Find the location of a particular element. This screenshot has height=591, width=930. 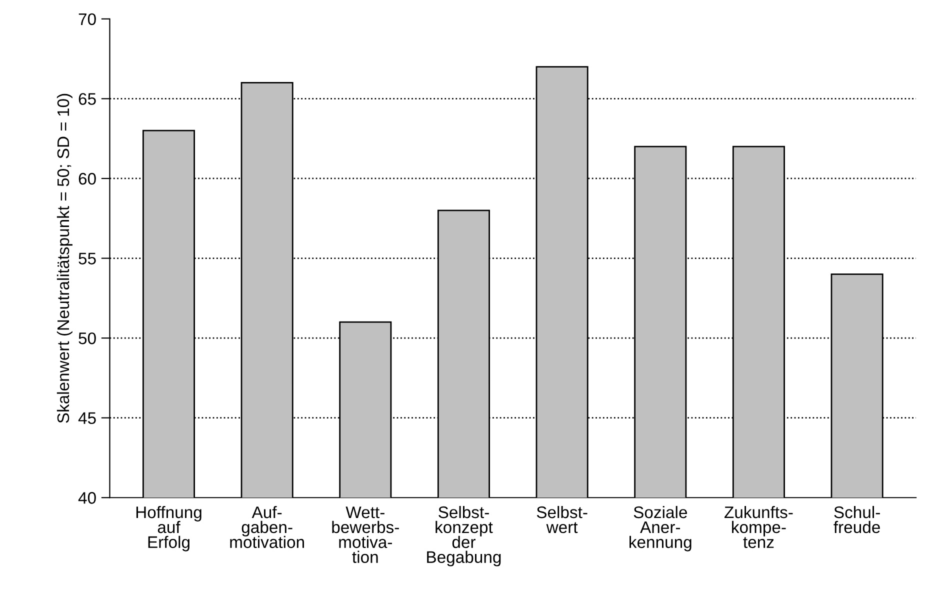

y-axis-title: Skalenwert (Neutralitätspunkt = 50; SD = 10) is located at coordinates (64, 258).